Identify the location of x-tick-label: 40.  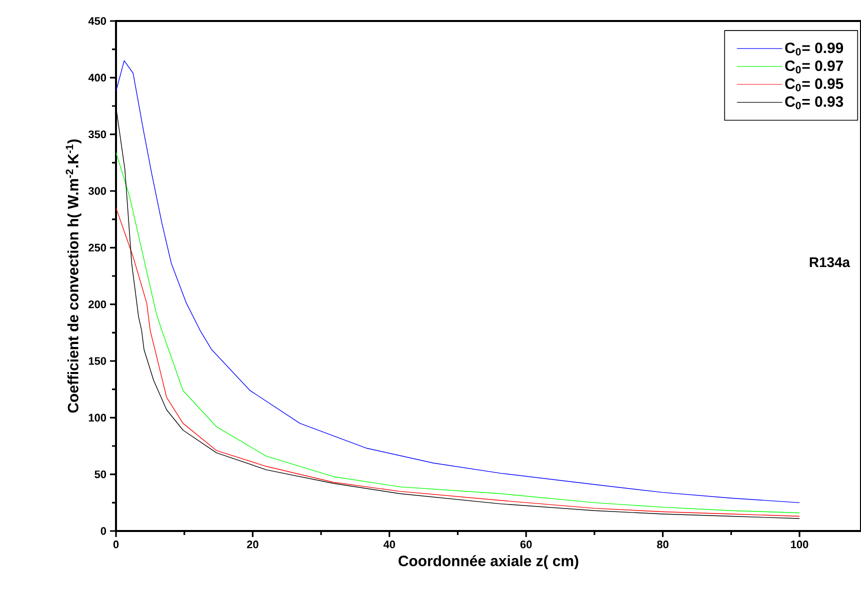
(389, 544).